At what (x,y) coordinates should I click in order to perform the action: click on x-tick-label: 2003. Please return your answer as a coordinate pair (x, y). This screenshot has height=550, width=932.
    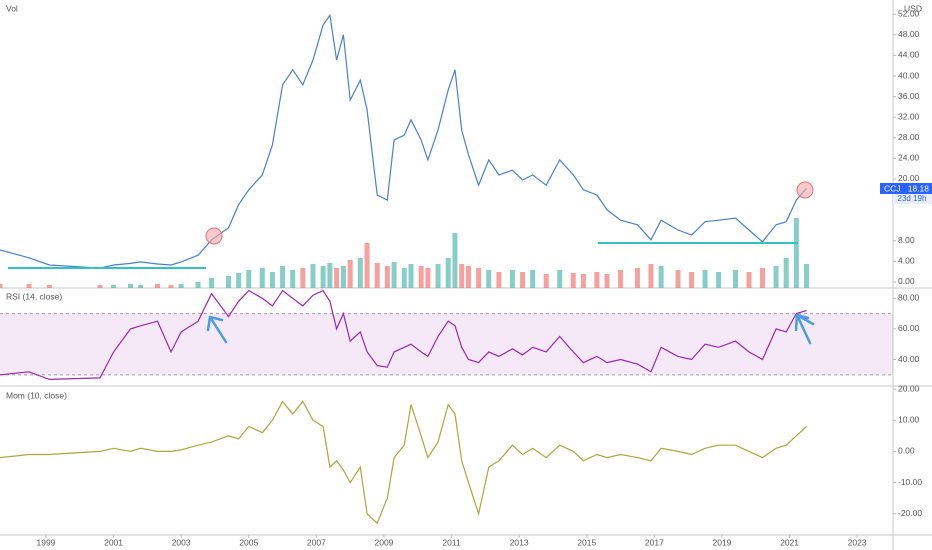
    Looking at the image, I should click on (181, 542).